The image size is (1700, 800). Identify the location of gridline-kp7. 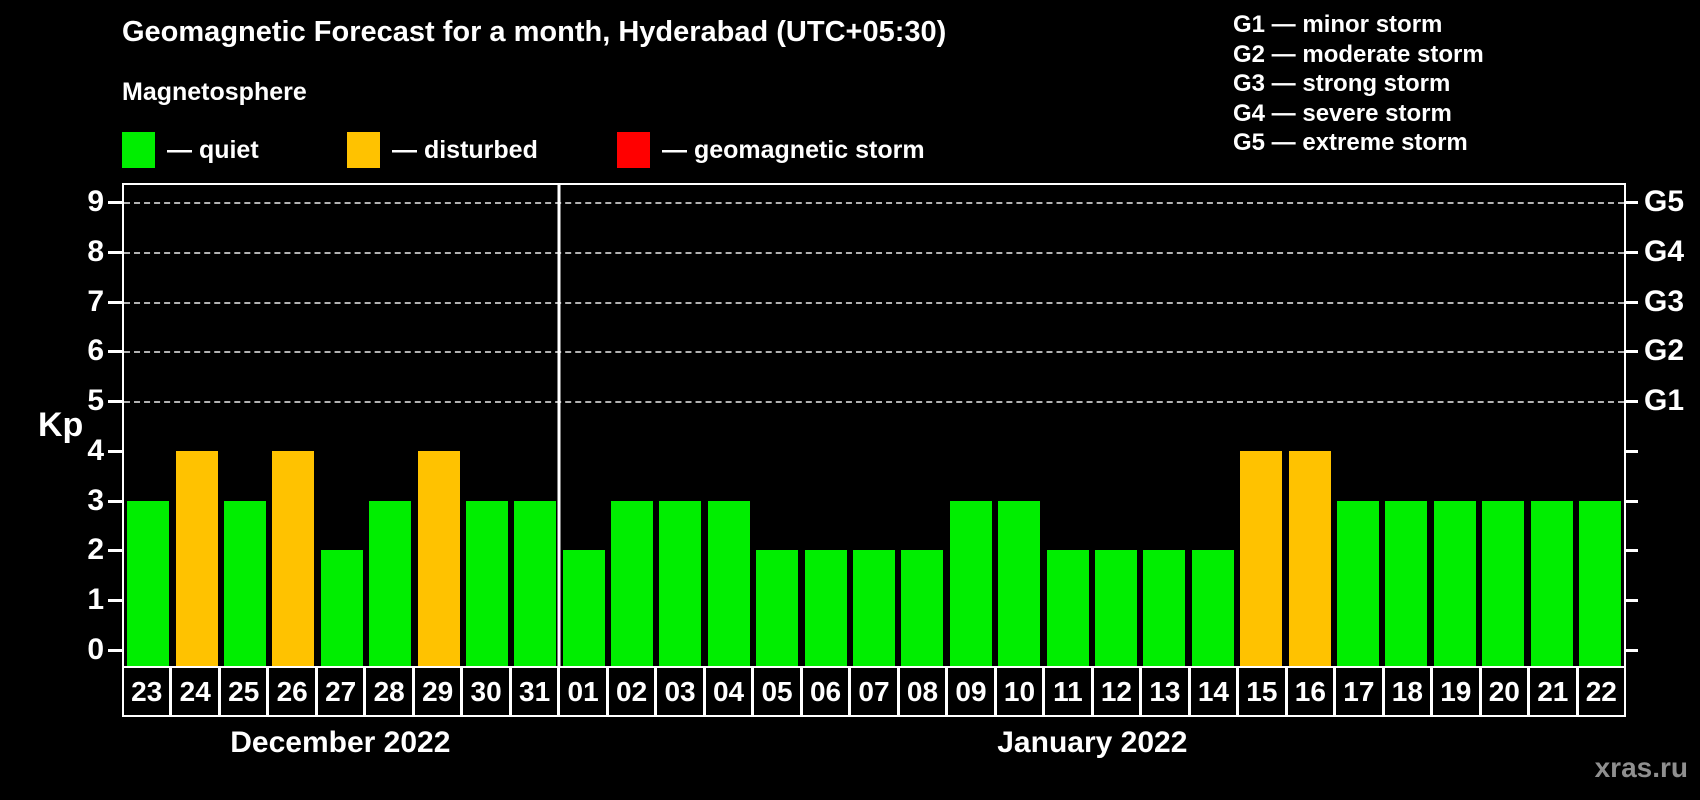
(874, 302).